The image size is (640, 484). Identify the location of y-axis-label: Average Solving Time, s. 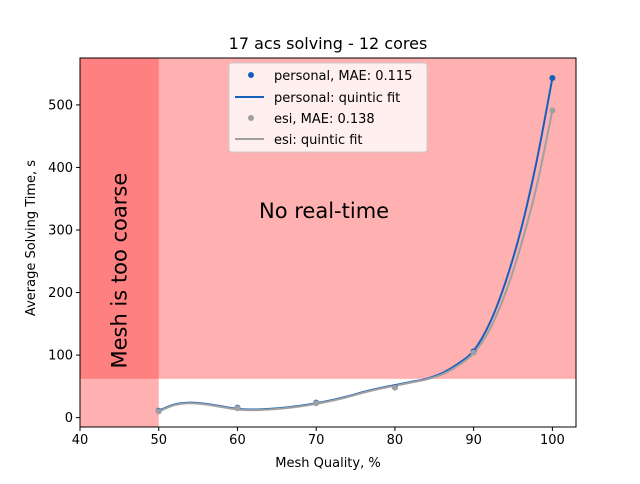
(31, 238).